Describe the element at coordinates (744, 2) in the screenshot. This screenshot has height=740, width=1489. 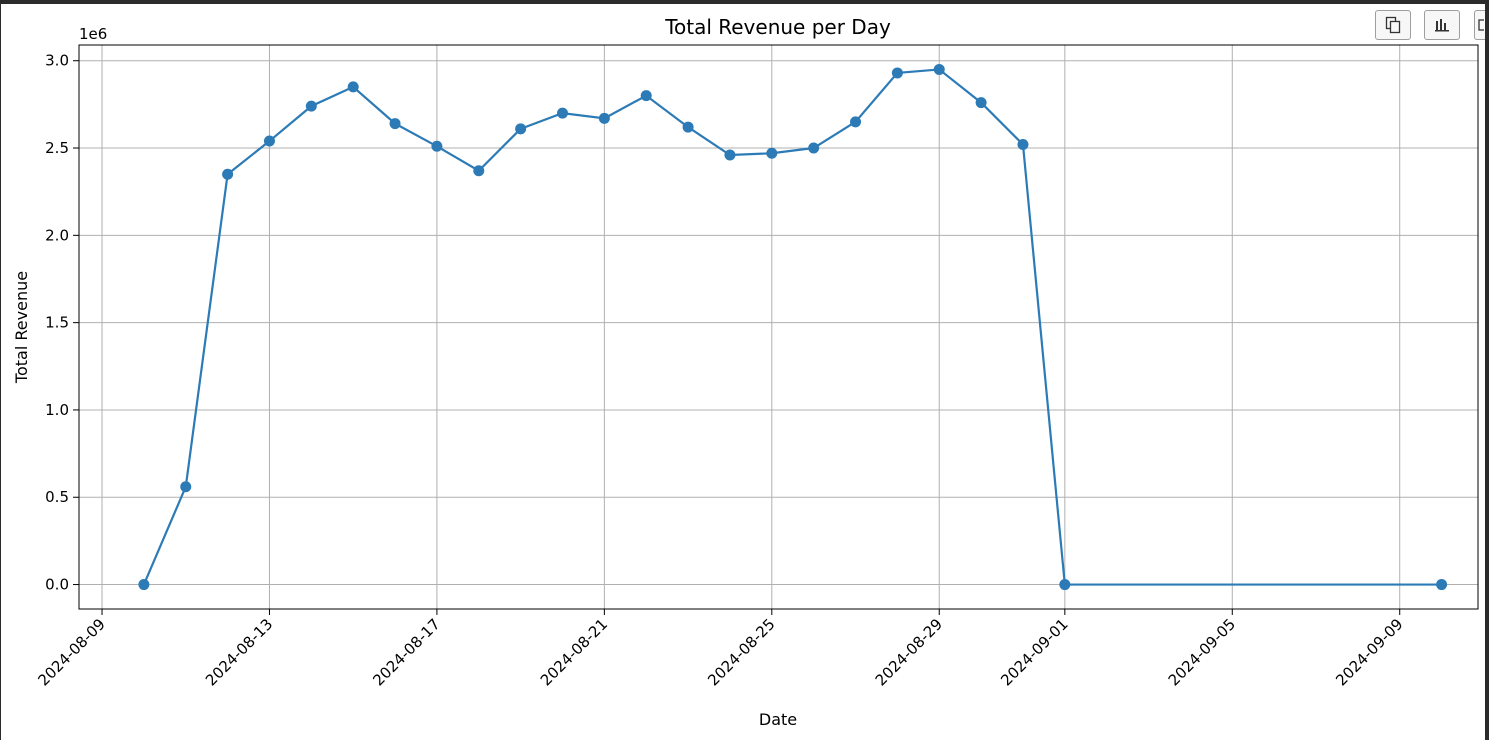
I see `window-top-bar` at that location.